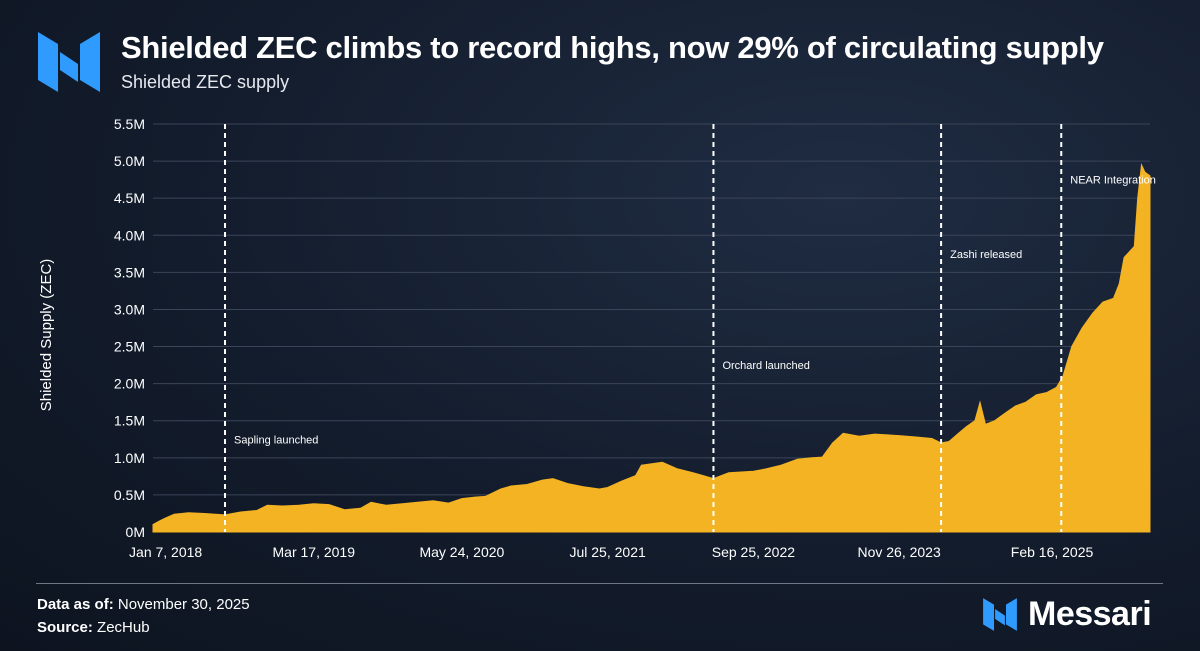 This screenshot has height=651, width=1200. I want to click on x-tick-label: Feb 16, 2025, so click(1052, 552).